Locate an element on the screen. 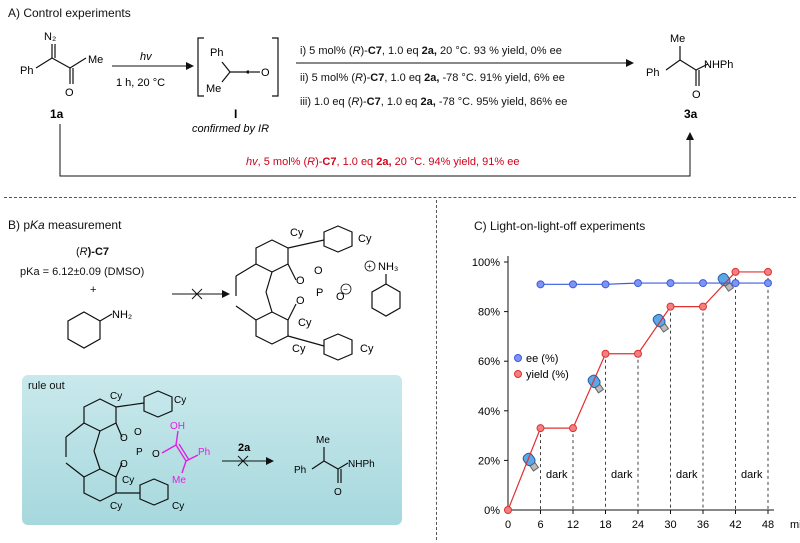 Image resolution: width=800 pixels, height=543 pixels. nh2-label: NH₂ is located at coordinates (122, 315).